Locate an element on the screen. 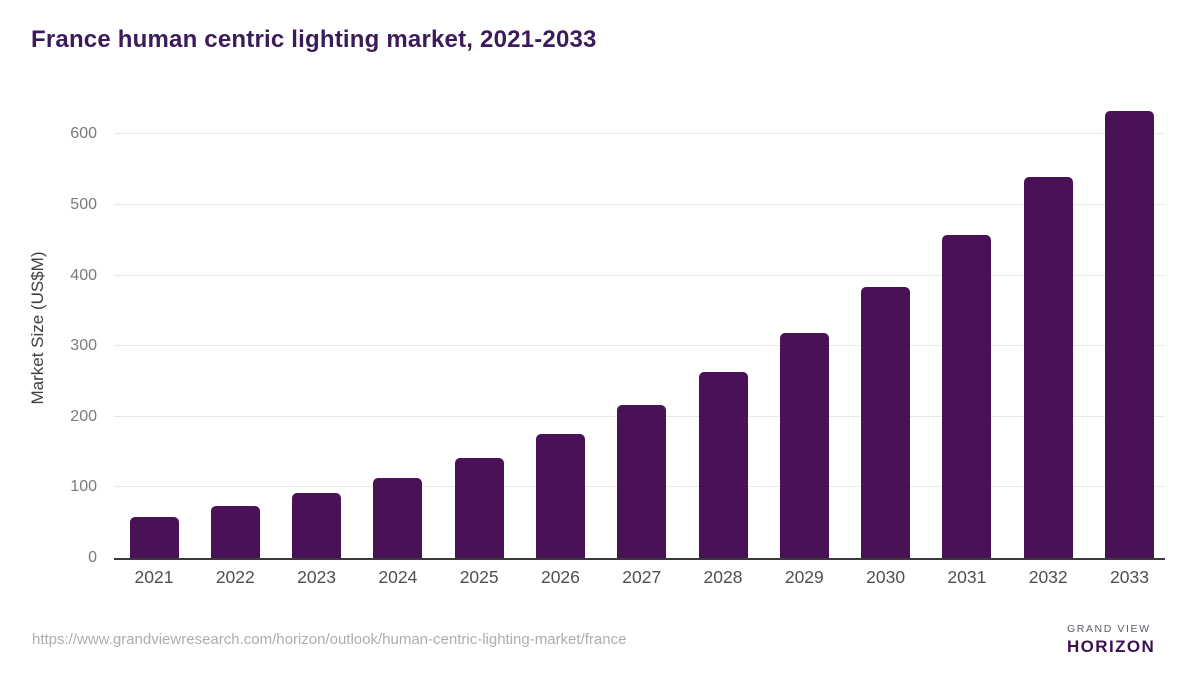  bar-2022 is located at coordinates (235, 532).